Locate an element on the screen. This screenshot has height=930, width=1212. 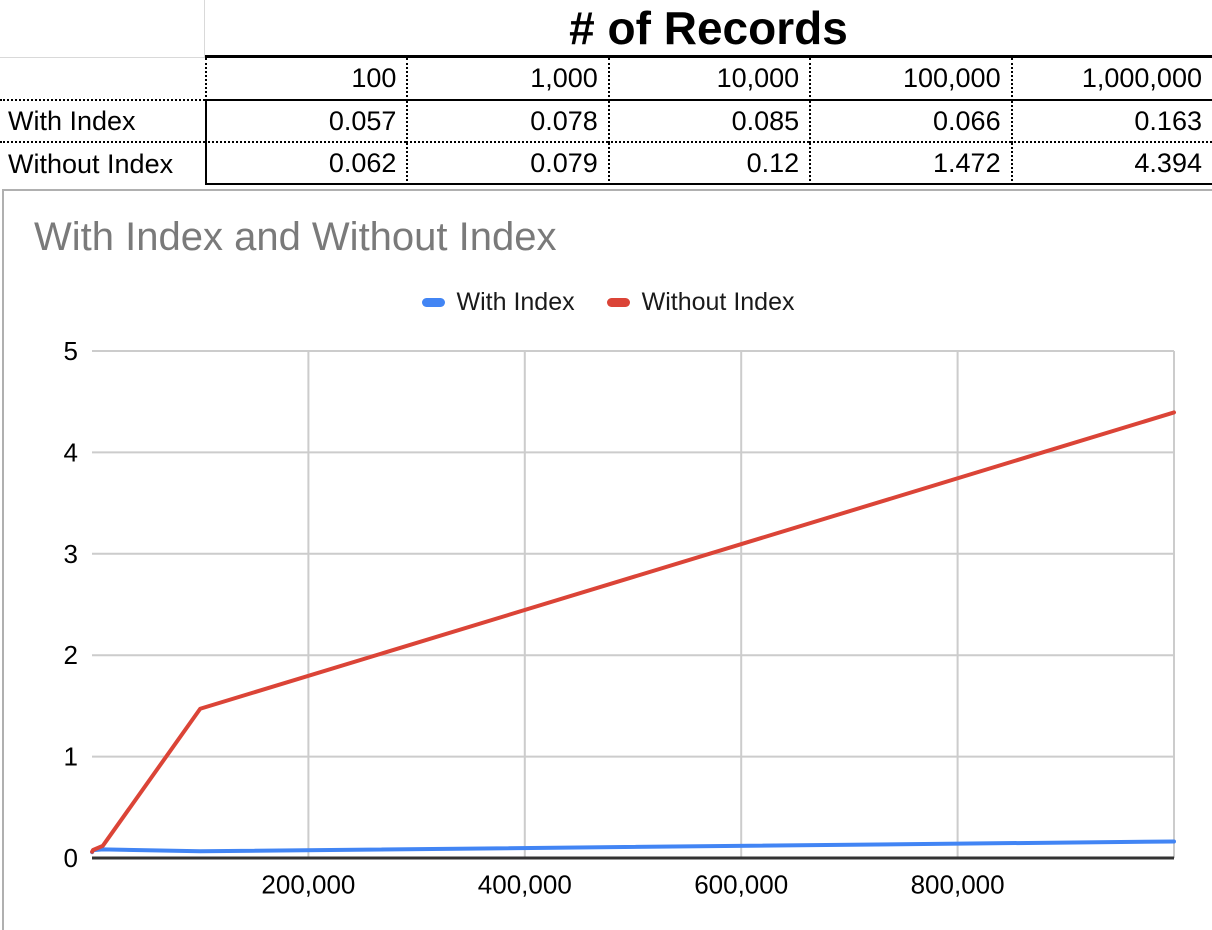
y-tick-label: 3 is located at coordinates (71, 554).